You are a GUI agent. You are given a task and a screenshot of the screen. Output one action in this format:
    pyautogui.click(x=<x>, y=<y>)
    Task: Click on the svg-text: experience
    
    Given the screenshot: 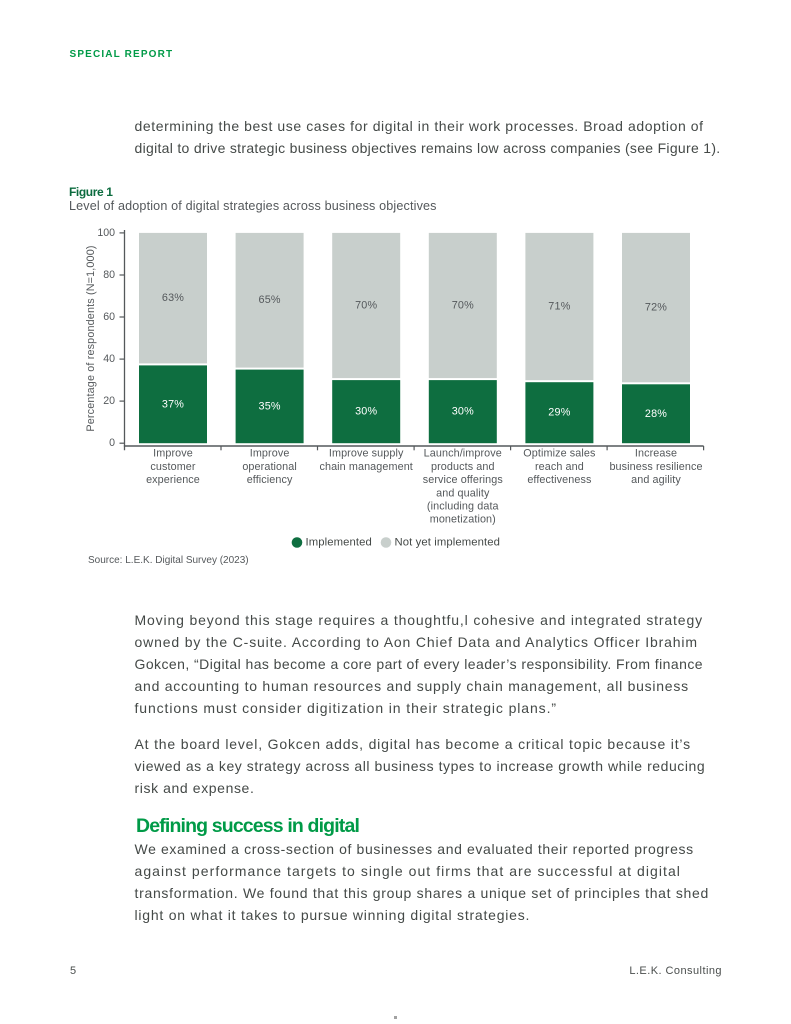 What is the action you would take?
    pyautogui.click(x=173, y=480)
    